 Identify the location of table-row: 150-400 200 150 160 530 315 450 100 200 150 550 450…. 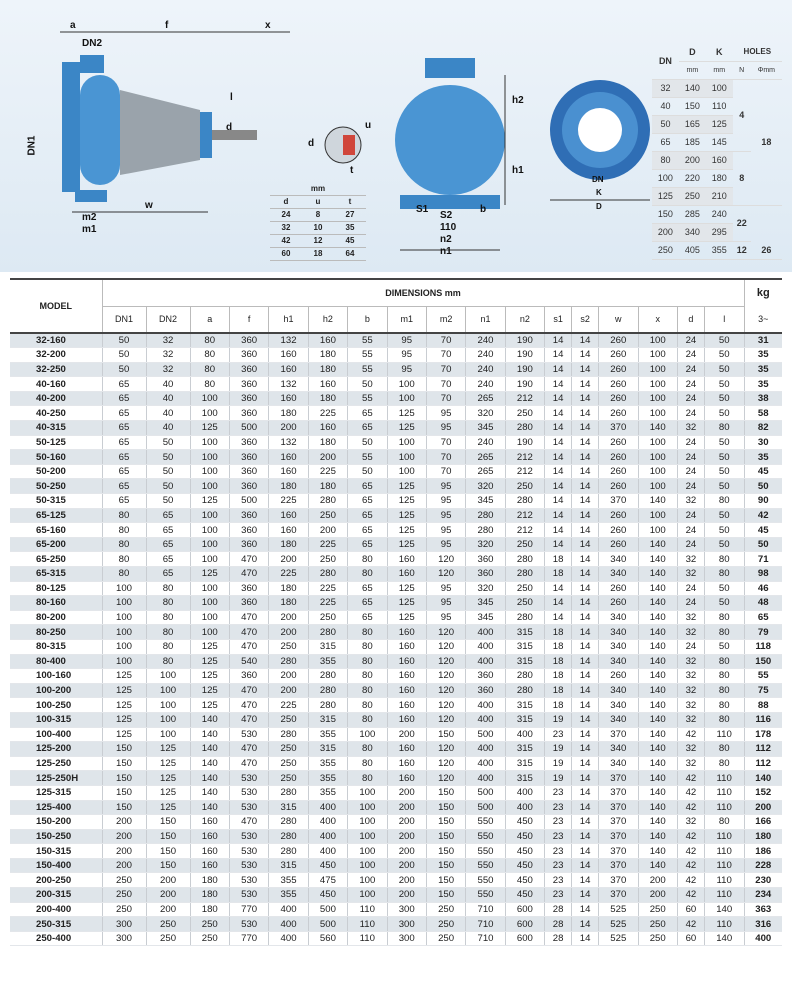
(396, 866).